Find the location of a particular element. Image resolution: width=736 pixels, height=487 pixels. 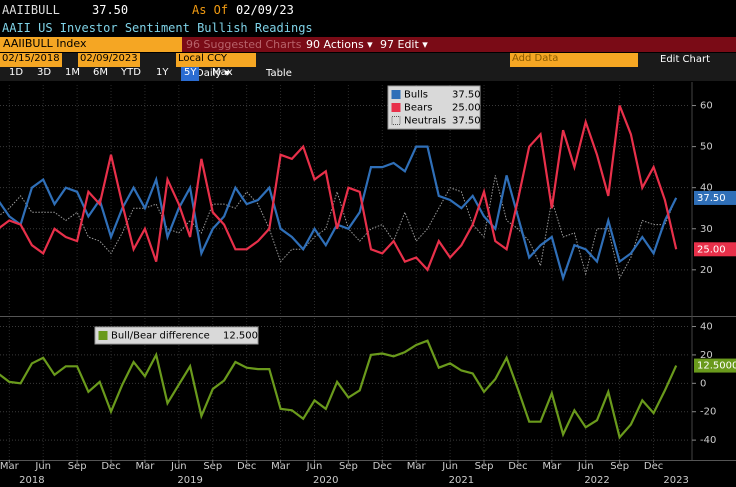

last-value-label: 25.00 is located at coordinates (711, 249).